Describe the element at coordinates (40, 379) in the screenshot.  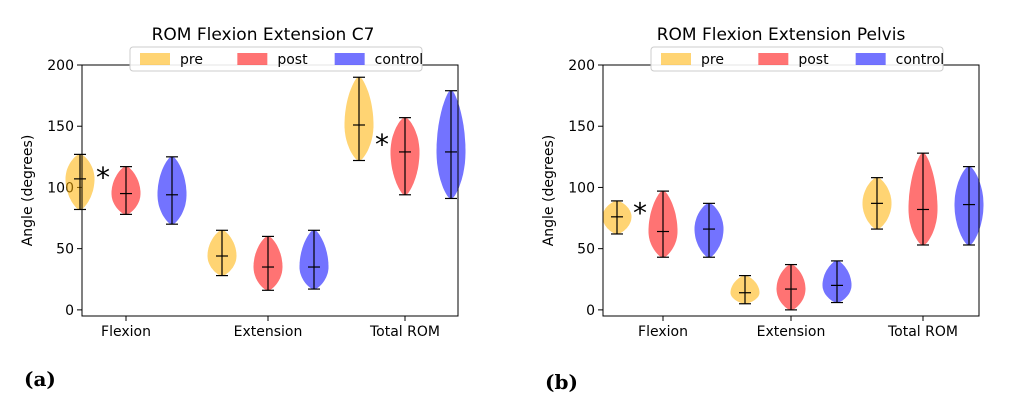
I see `panel-label-a: (a)` at that location.